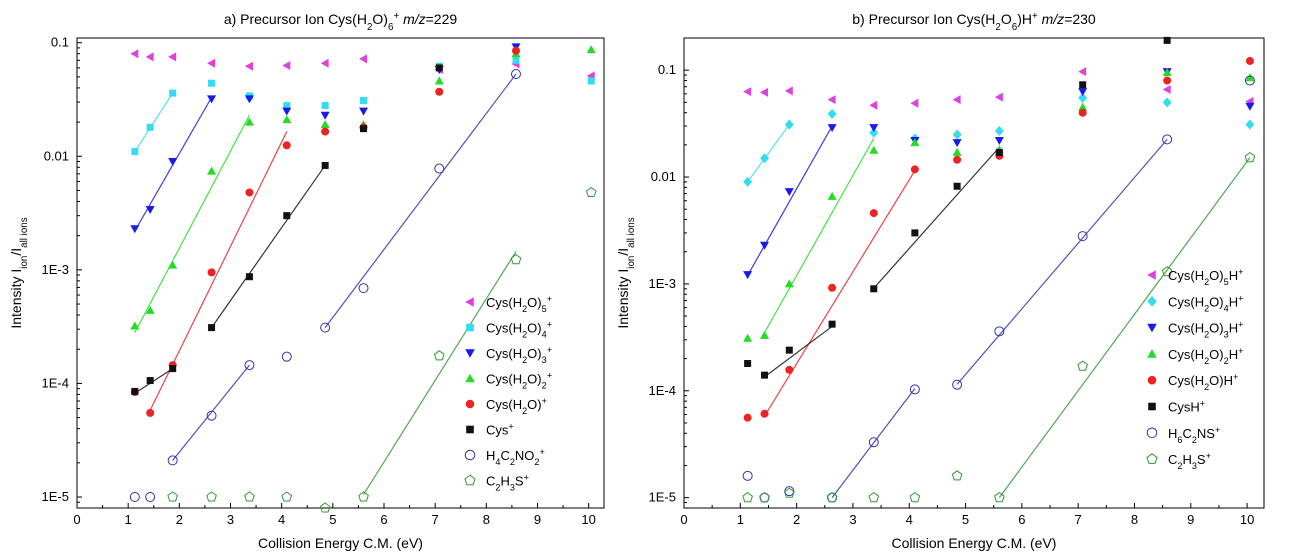 This screenshot has width=1293, height=552. Describe the element at coordinates (683, 519) in the screenshot. I see `x-tick-label: 0` at that location.